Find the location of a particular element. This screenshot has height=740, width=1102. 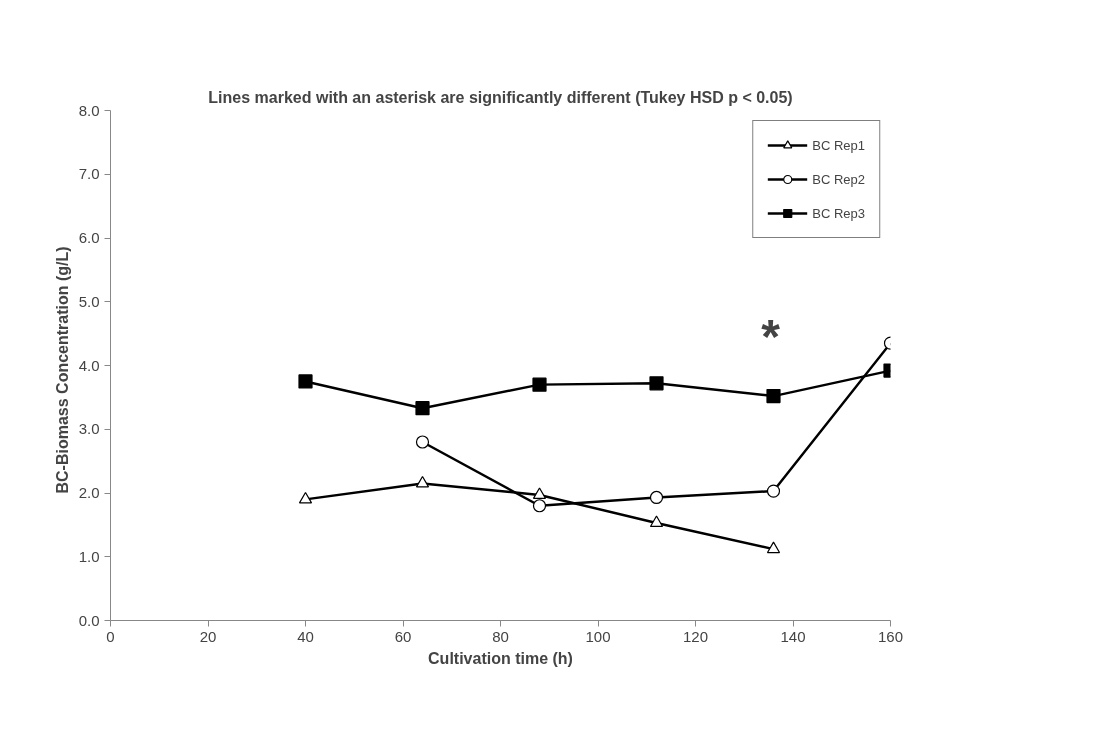

y-tick-label: 4.0 is located at coordinates (89, 365).